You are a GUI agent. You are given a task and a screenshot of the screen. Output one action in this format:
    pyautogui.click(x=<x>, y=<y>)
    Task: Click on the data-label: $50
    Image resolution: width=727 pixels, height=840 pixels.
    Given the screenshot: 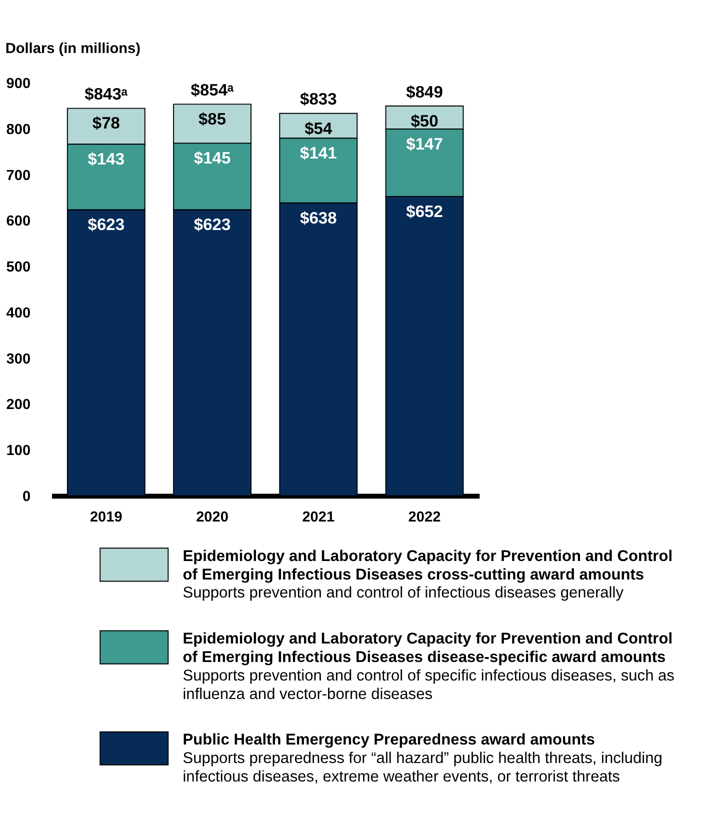 What is the action you would take?
    pyautogui.click(x=424, y=120)
    